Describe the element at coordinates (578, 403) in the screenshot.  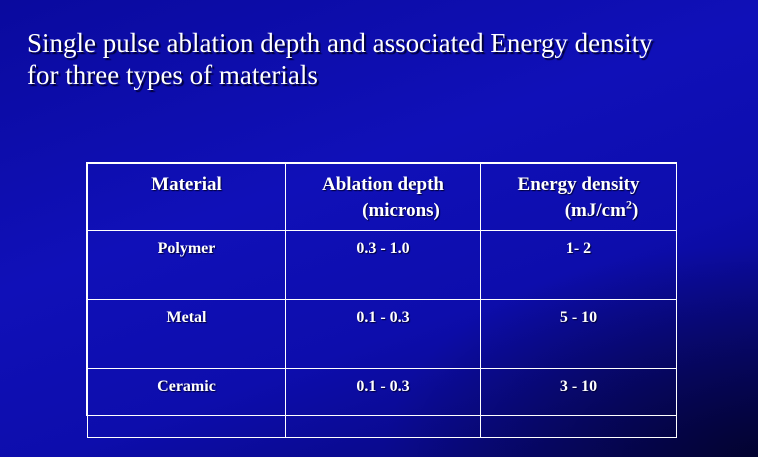
I see `cell-energy-density: 3 - 10` at that location.